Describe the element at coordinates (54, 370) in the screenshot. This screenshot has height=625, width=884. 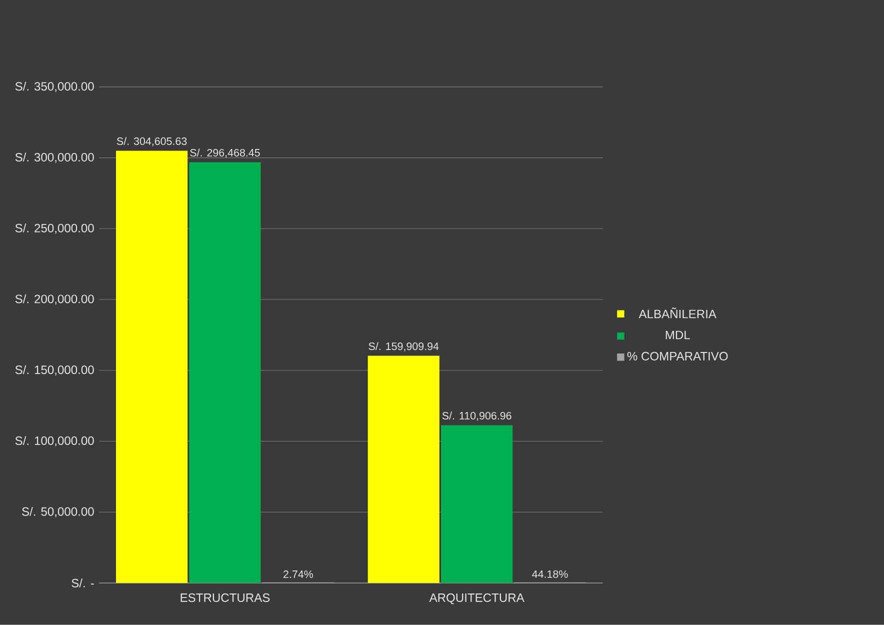
I see `y-tick-label: S/. 150,000.00` at that location.